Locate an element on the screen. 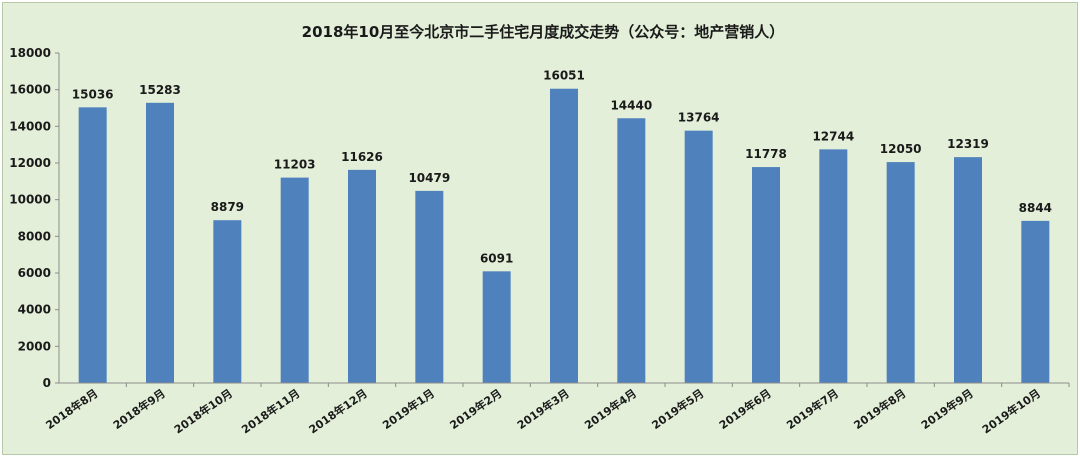  x-tick-label: 2019年1月 is located at coordinates (408, 409).